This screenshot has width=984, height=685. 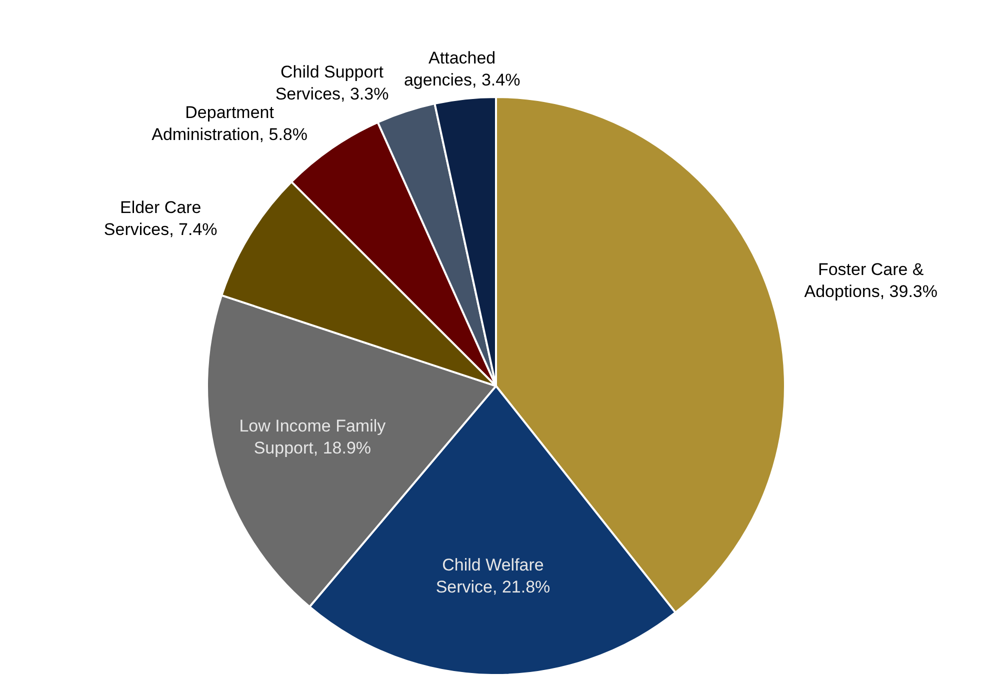 What do you see at coordinates (161, 219) in the screenshot?
I see `slice-label: Elder Care Services, 7.4%` at bounding box center [161, 219].